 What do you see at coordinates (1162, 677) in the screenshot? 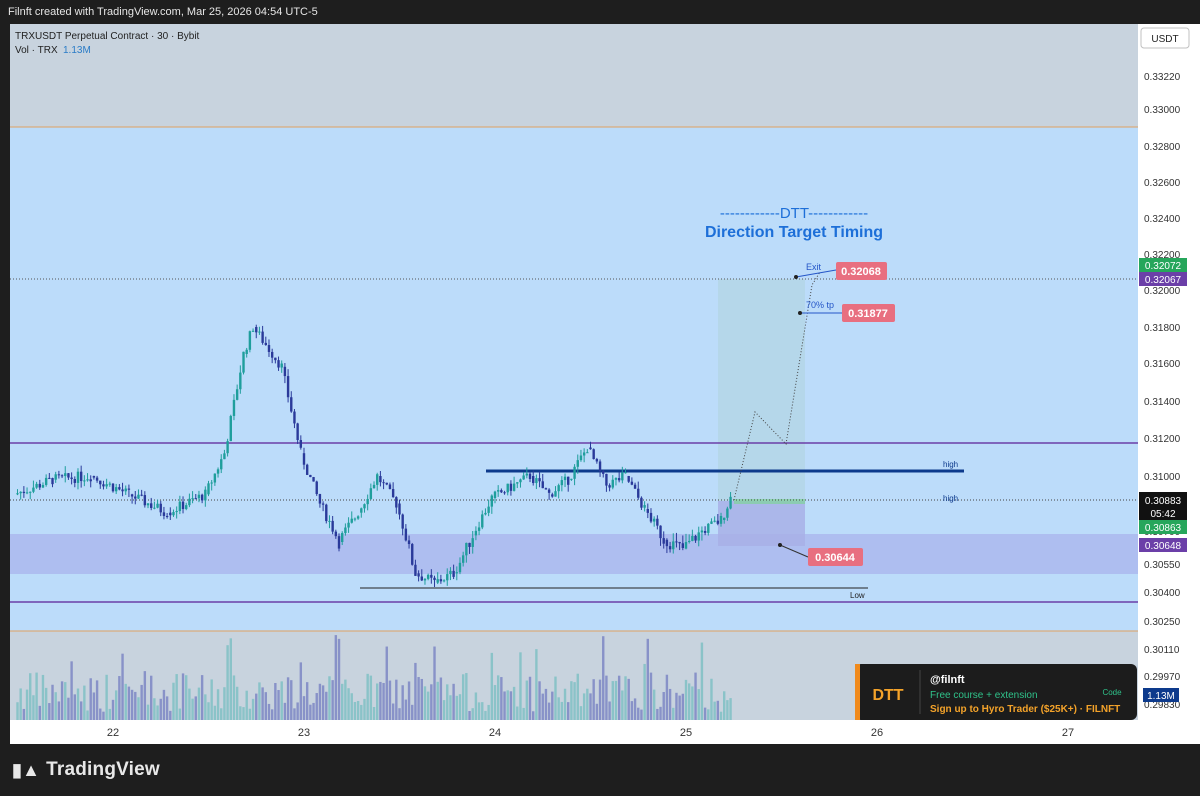
I see `price-tick-label: 0.29970` at bounding box center [1162, 677].